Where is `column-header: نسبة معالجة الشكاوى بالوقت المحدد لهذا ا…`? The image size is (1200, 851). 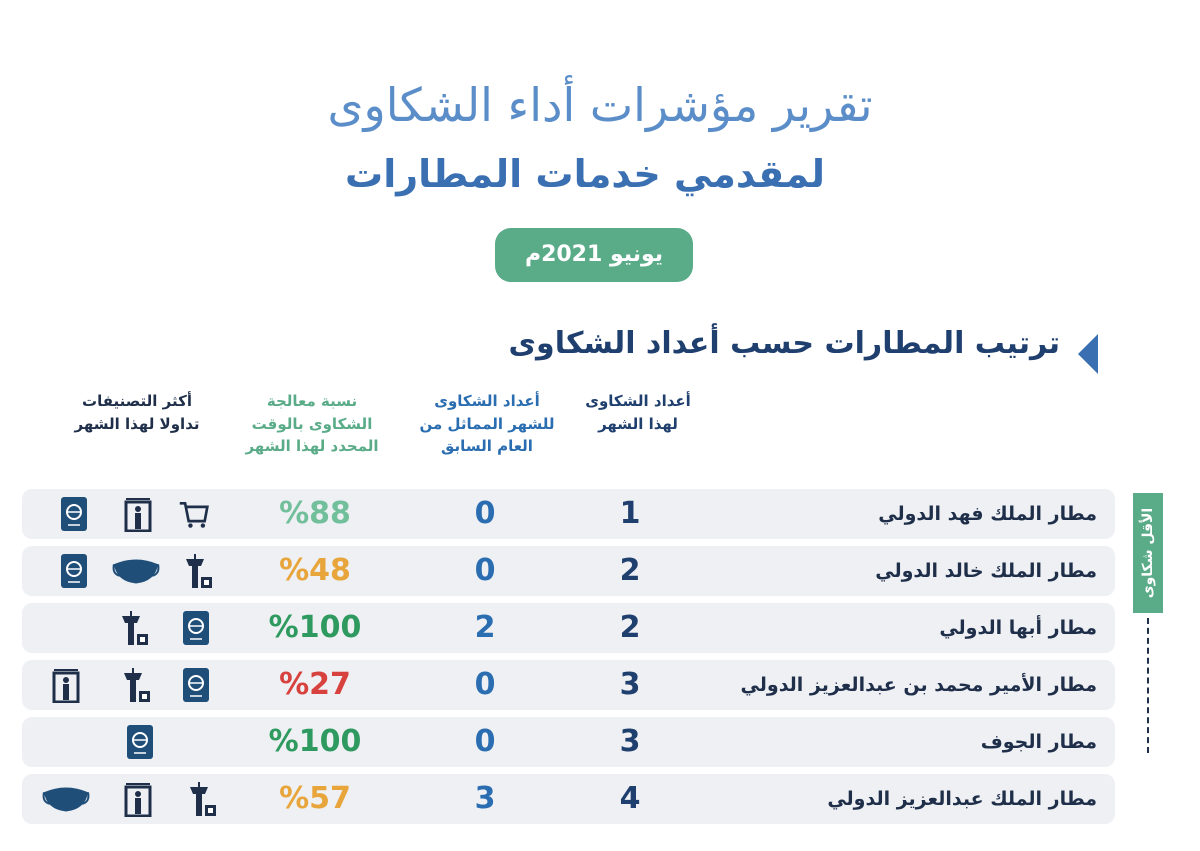 column-header: نسبة معالجة الشكاوى بالوقت المحدد لهذا ا… is located at coordinates (312, 423).